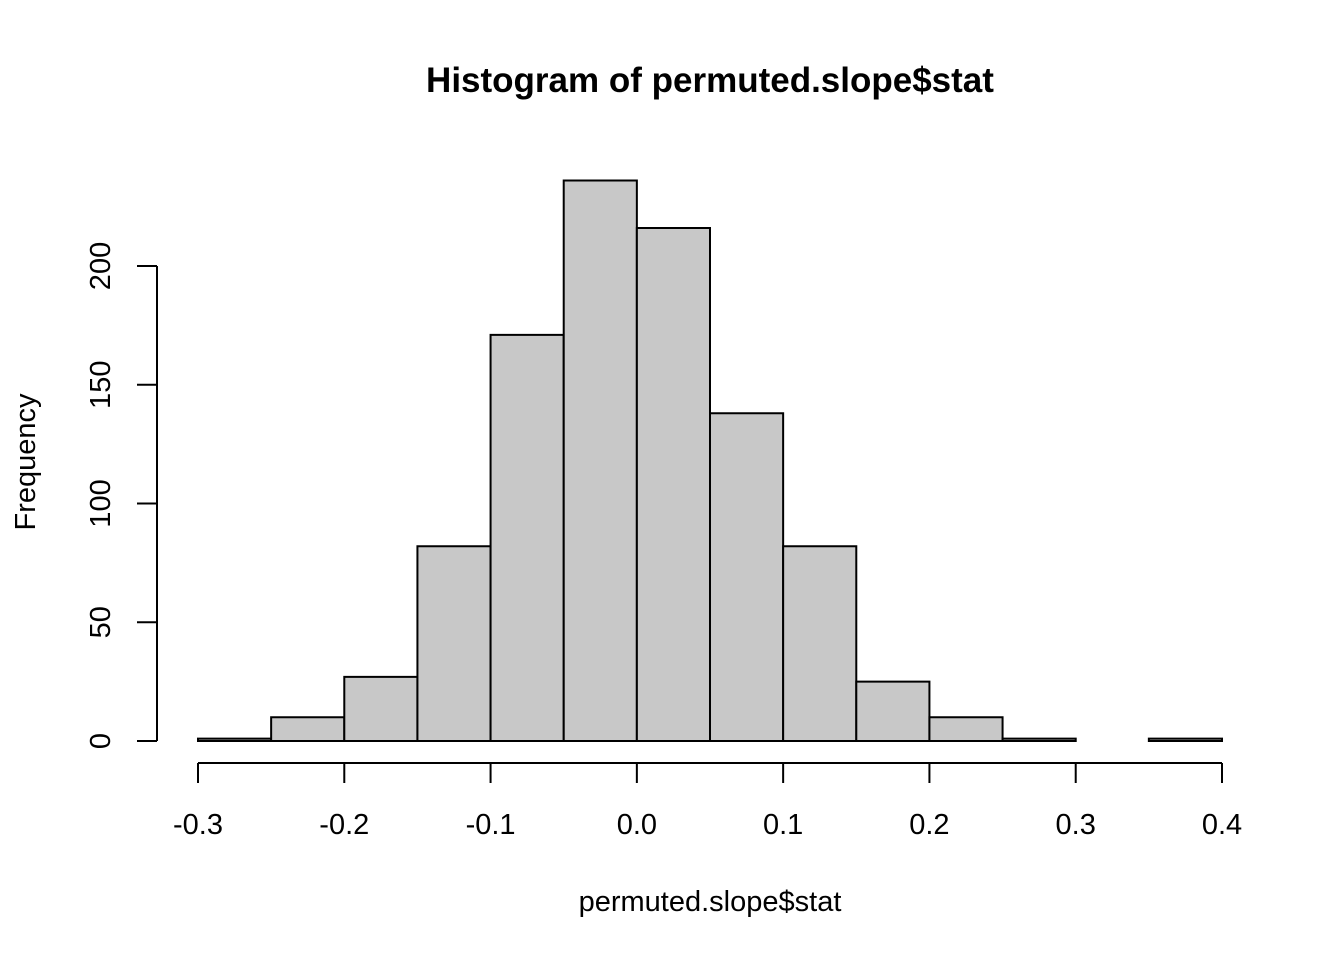 Image resolution: width=1344 pixels, height=960 pixels. What do you see at coordinates (710, 80) in the screenshot?
I see `chart-title: Histogram of permuted.slope$stat` at bounding box center [710, 80].